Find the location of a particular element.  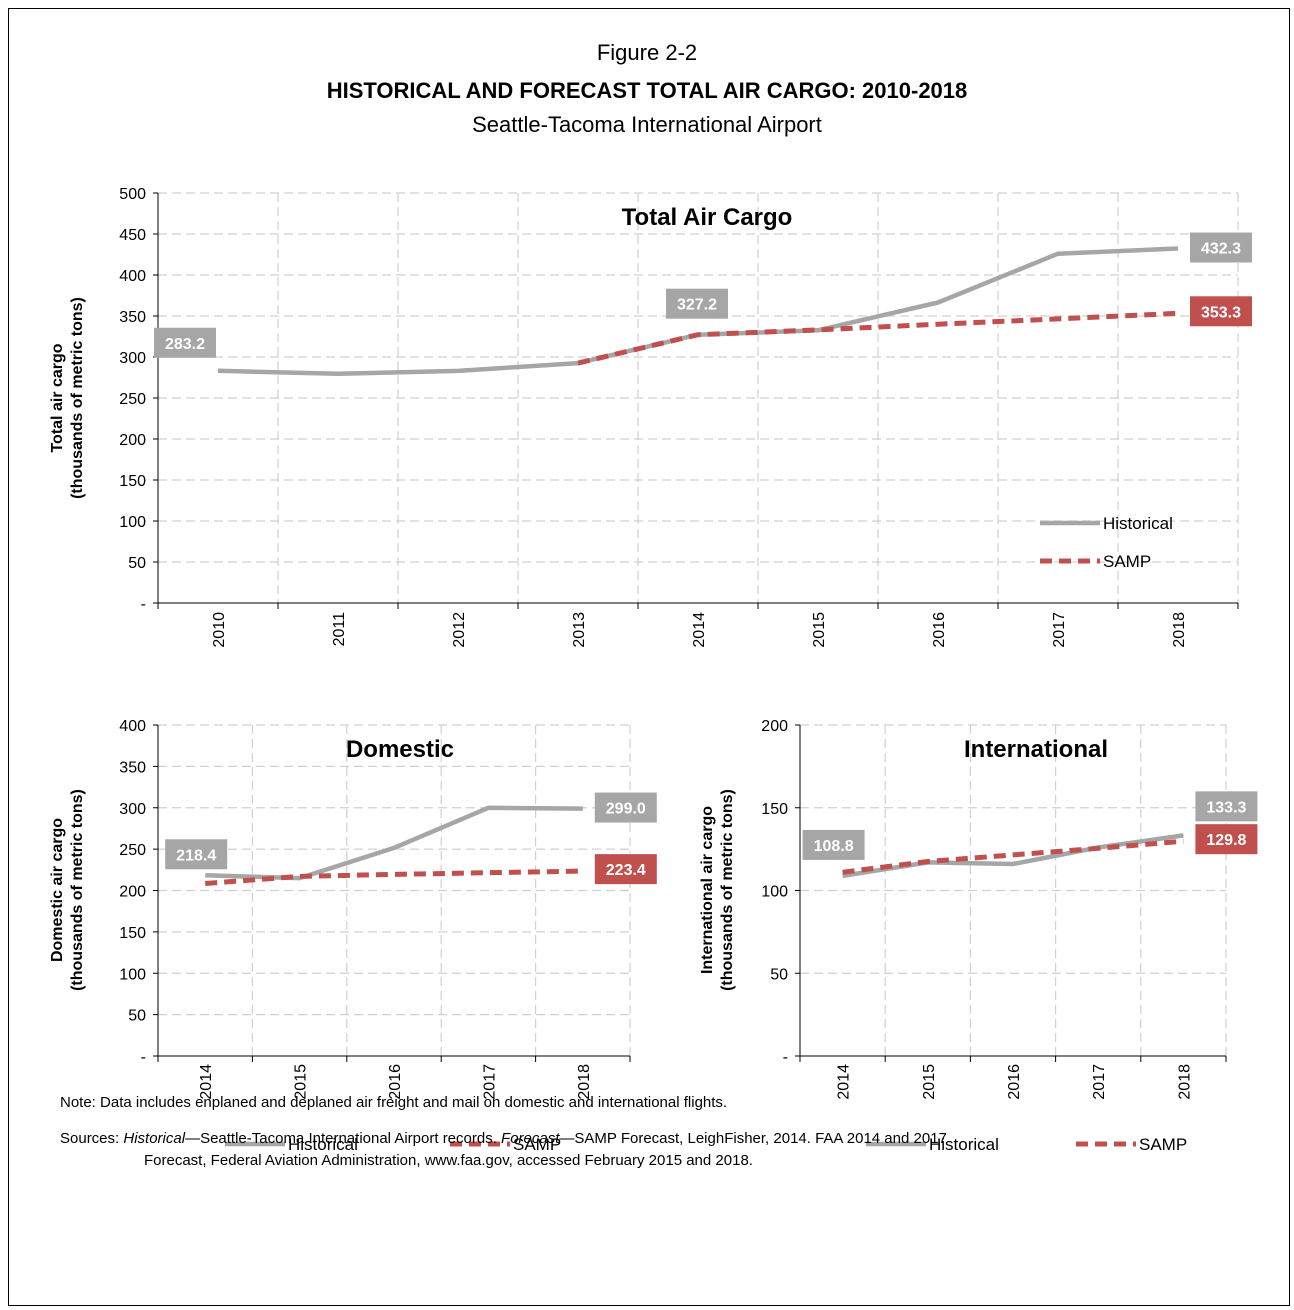

sources-forecast-label: Forecast is located at coordinates (530, 1138).